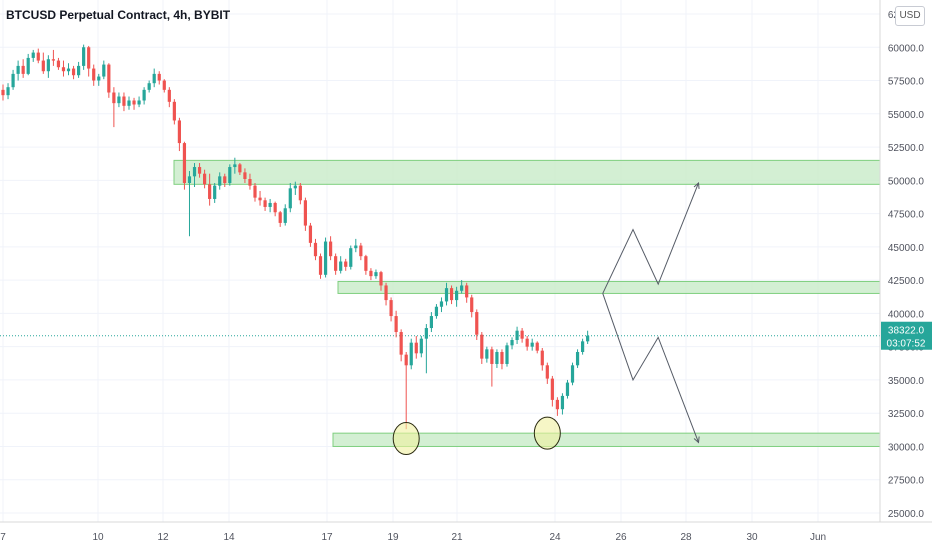  I want to click on time-tick-label: 24, so click(555, 537).